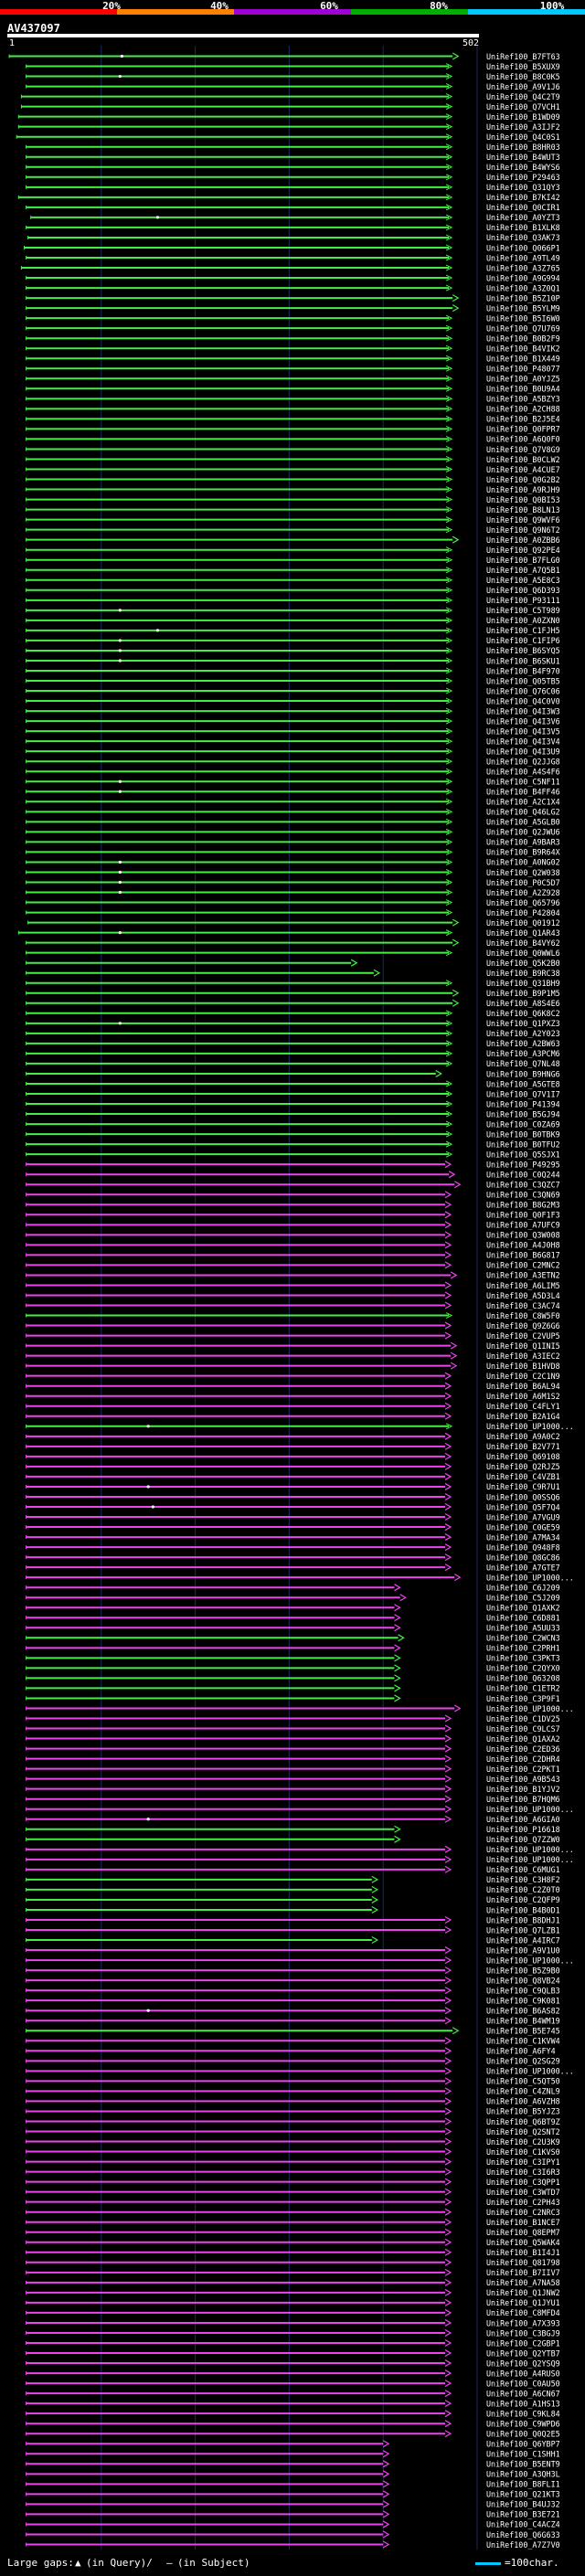  Describe the element at coordinates (293, 983) in the screenshot. I see `hit-row: UniRef100_Q31BH9` at that location.